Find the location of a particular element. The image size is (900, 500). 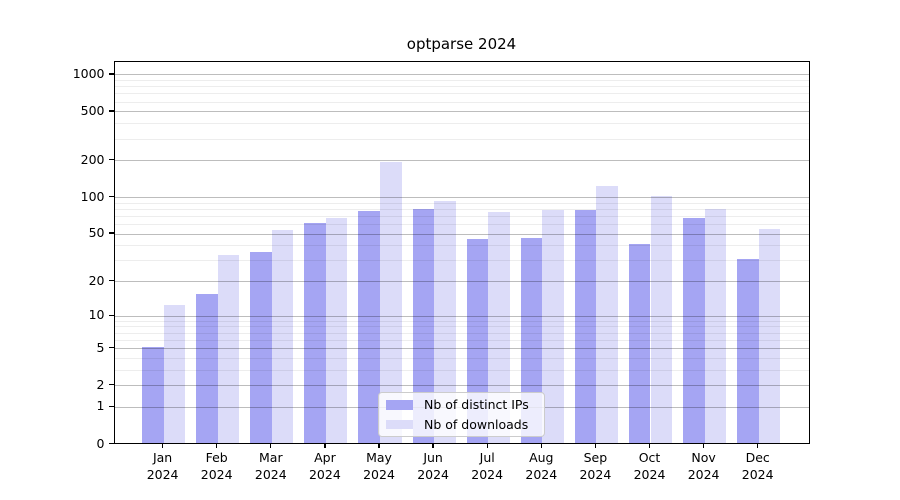

bar-nb-of-downloads-aug-2024 is located at coordinates (553, 326).